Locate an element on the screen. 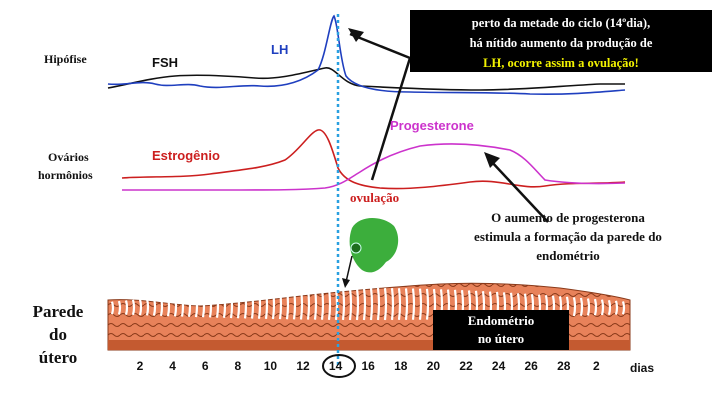 The height and width of the screenshot is (405, 720). progesterone-label: Progesterone is located at coordinates (432, 125).